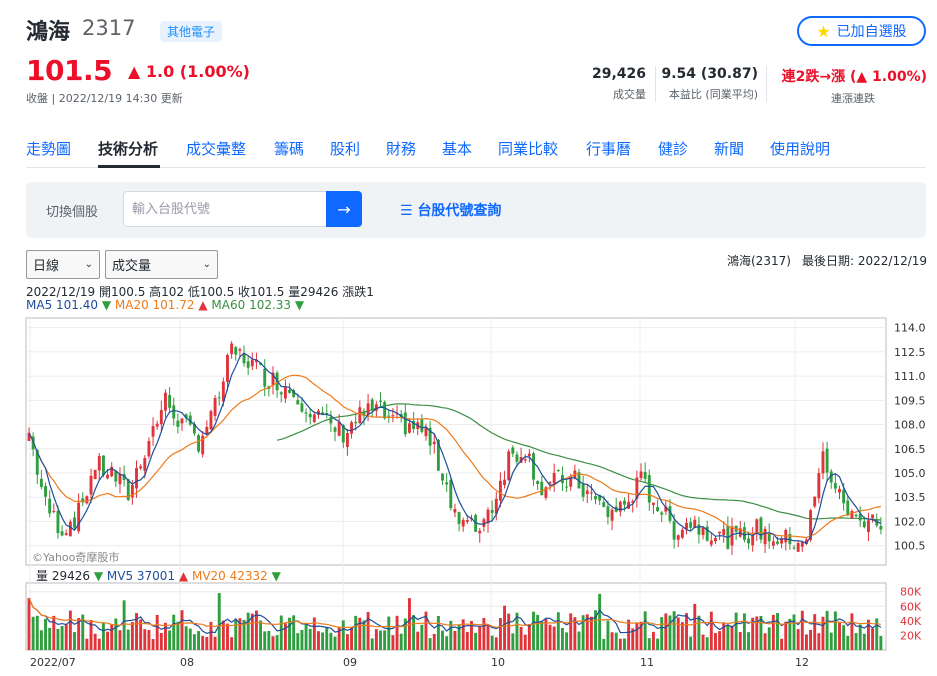 The image size is (937, 676). Describe the element at coordinates (229, 576) in the screenshot. I see `mv20-label: MV20 42332` at that location.